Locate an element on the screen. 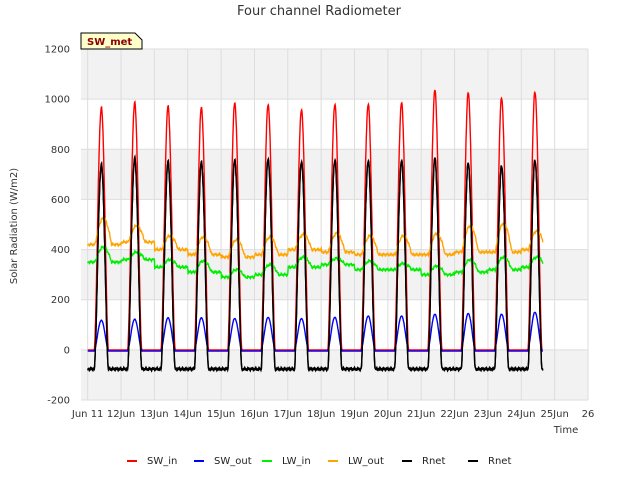 This screenshot has width=640, height=480. x-axis-label: Time is located at coordinates (565, 430).